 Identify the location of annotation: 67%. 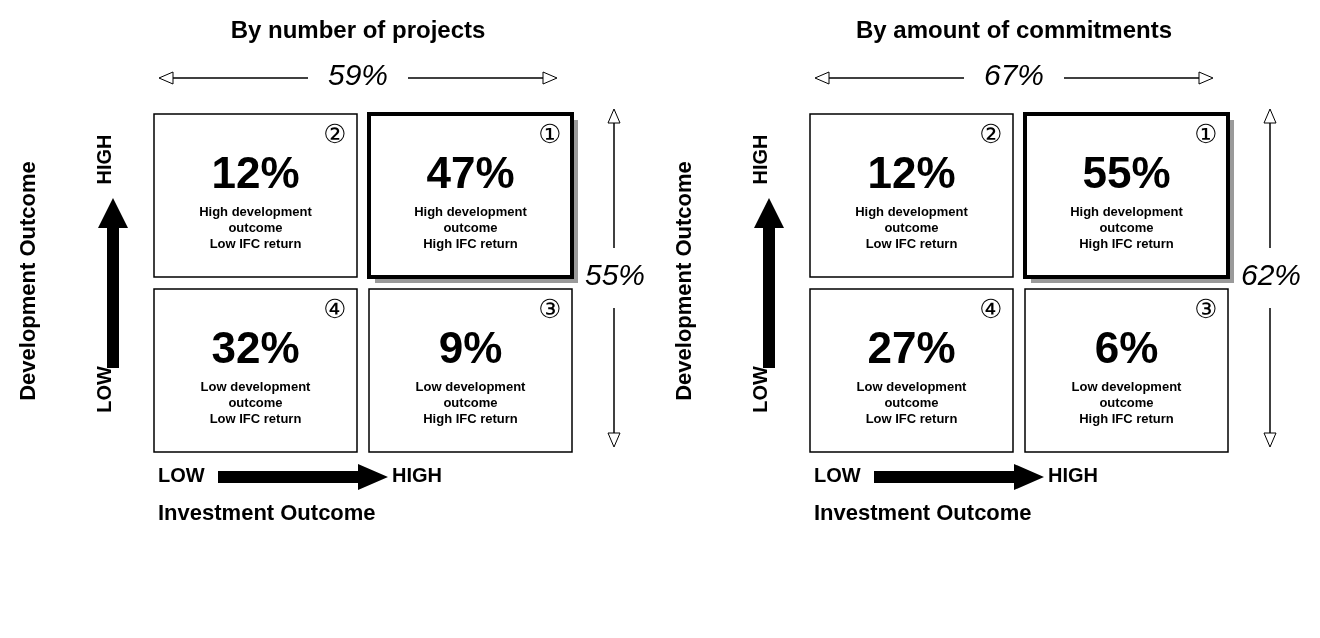
(1013, 75).